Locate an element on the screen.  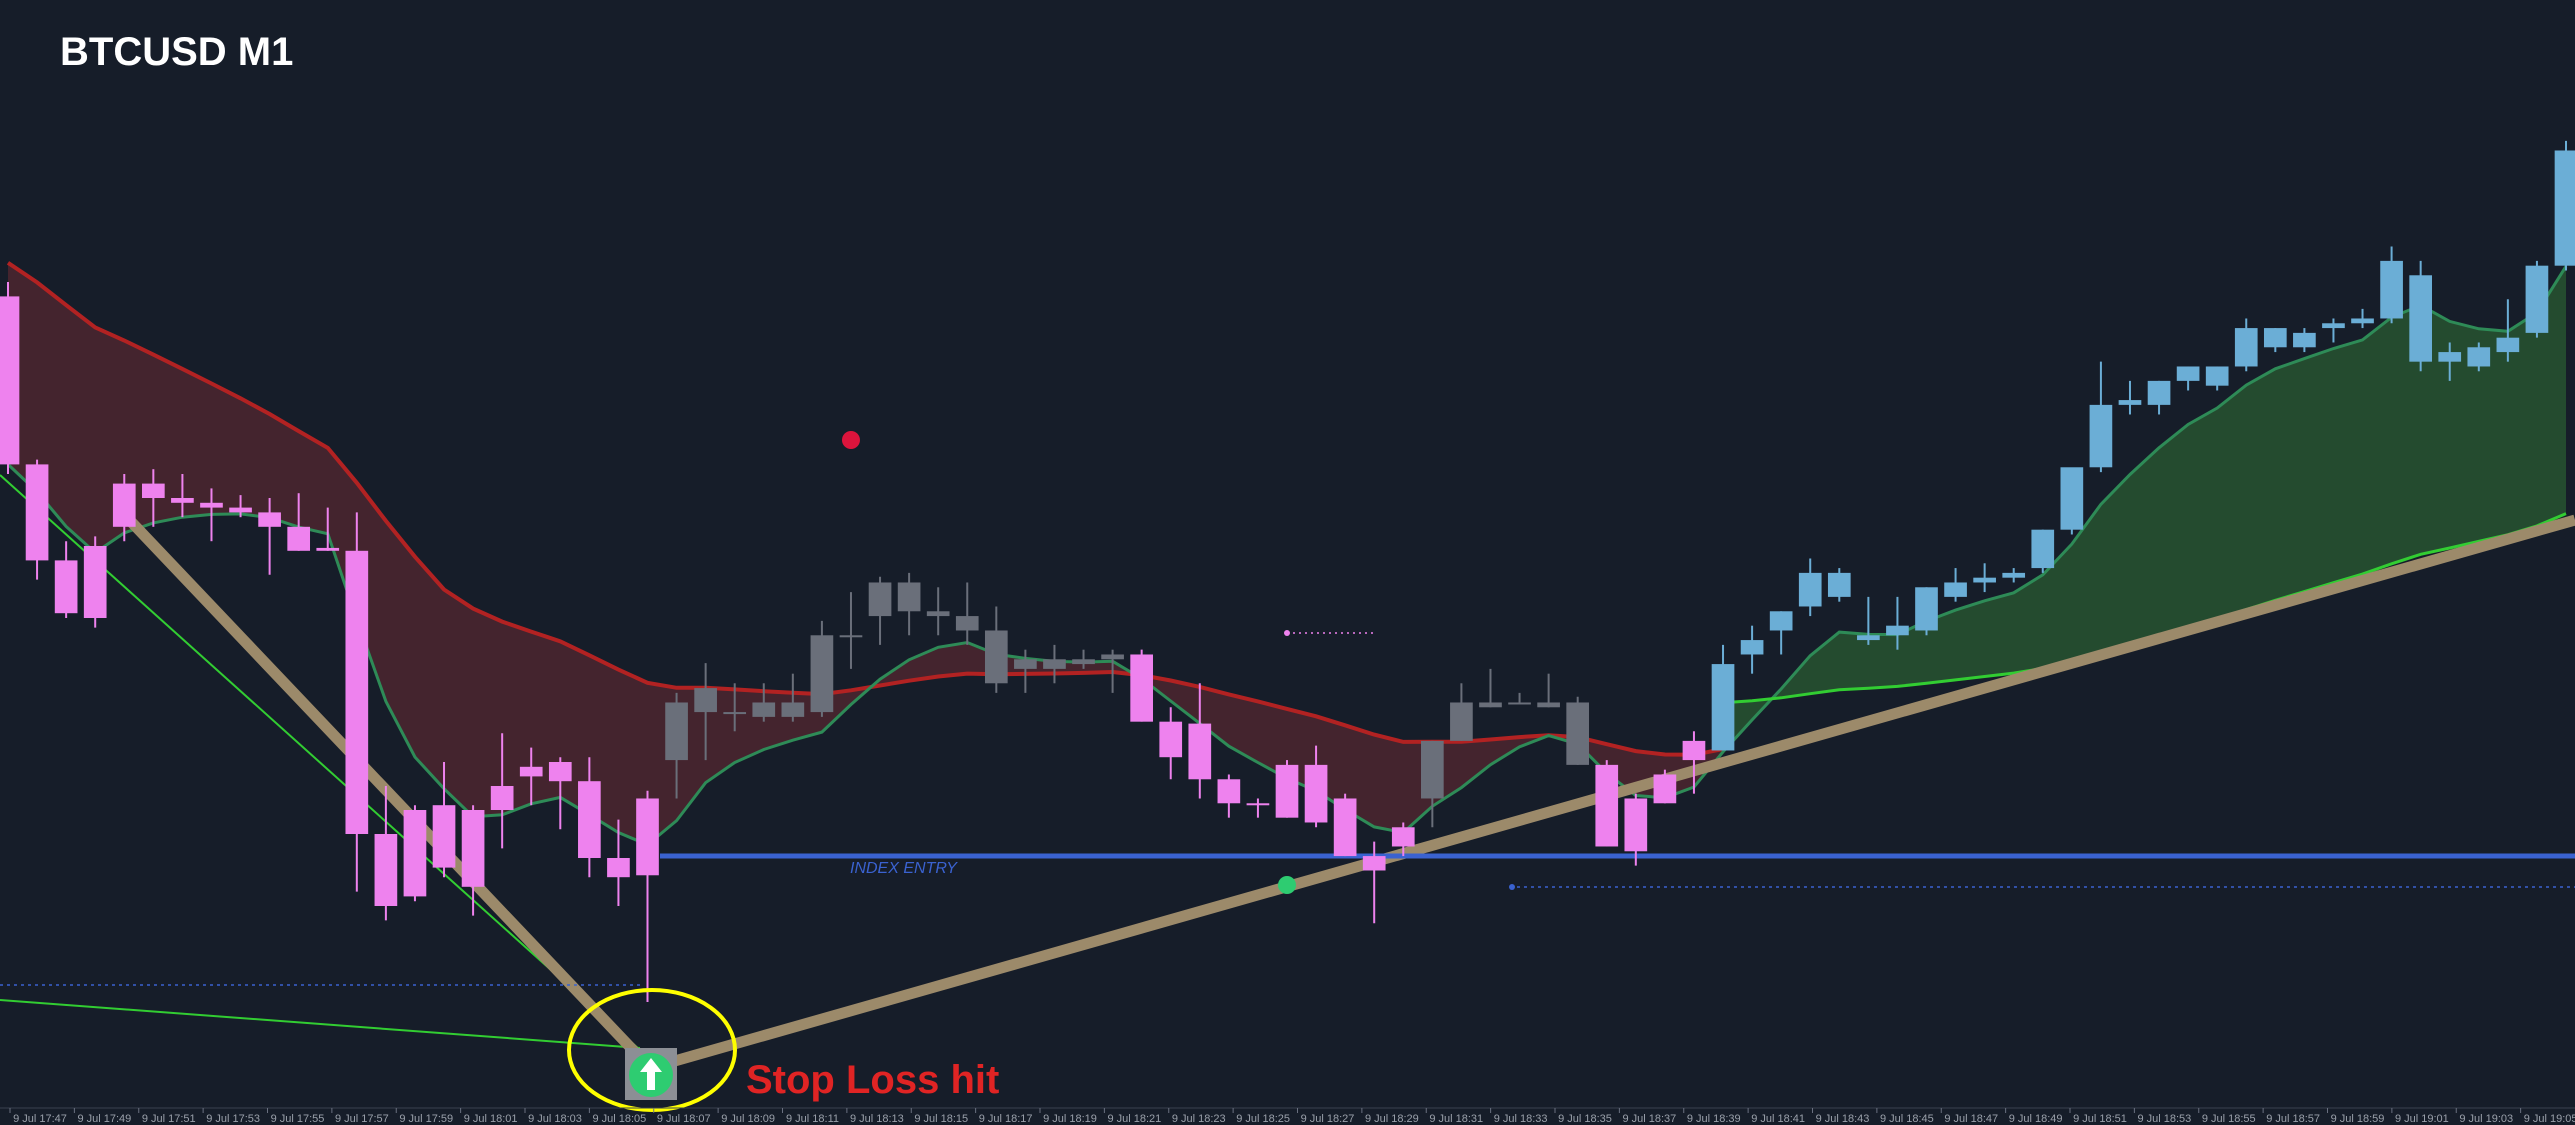
x-tick-label: 9 Jul 18:51 is located at coordinates (2100, 1119).